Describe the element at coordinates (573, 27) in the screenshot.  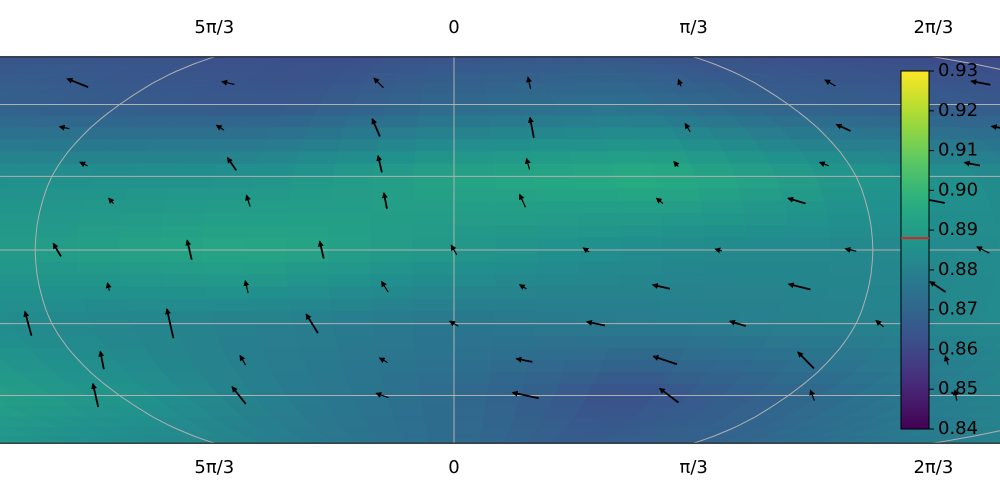
I see `x-ticks-top: π4π/35π/30π/32π/3π` at that location.